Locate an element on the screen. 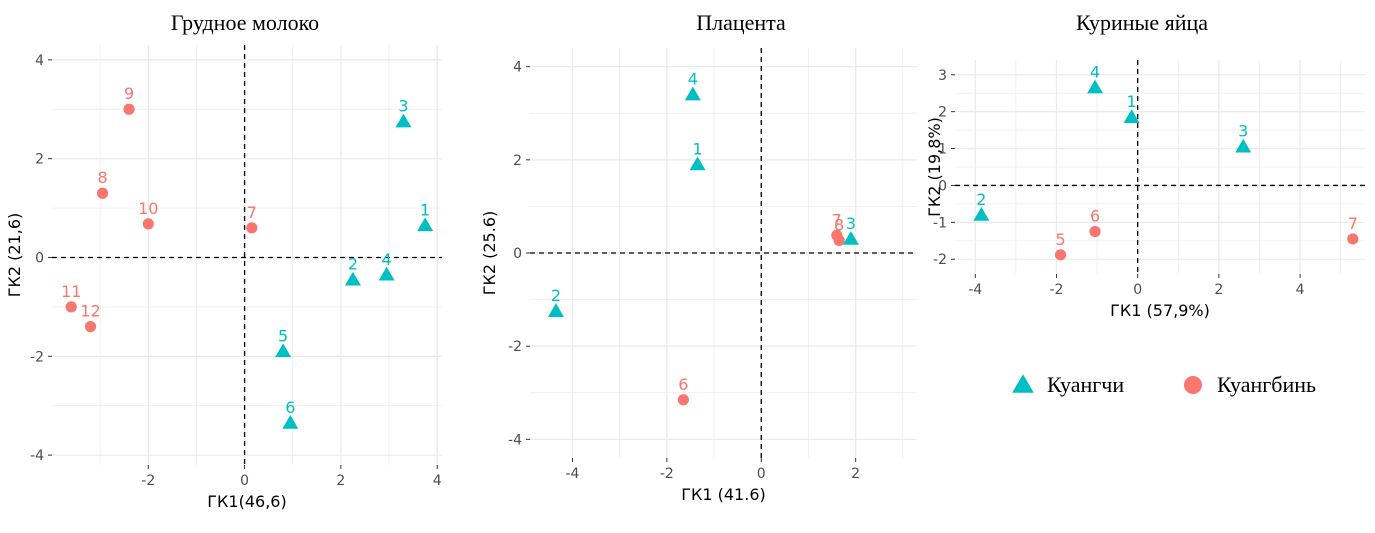 The image size is (1375, 533). legend-label: Куангбинь is located at coordinates (1266, 384).